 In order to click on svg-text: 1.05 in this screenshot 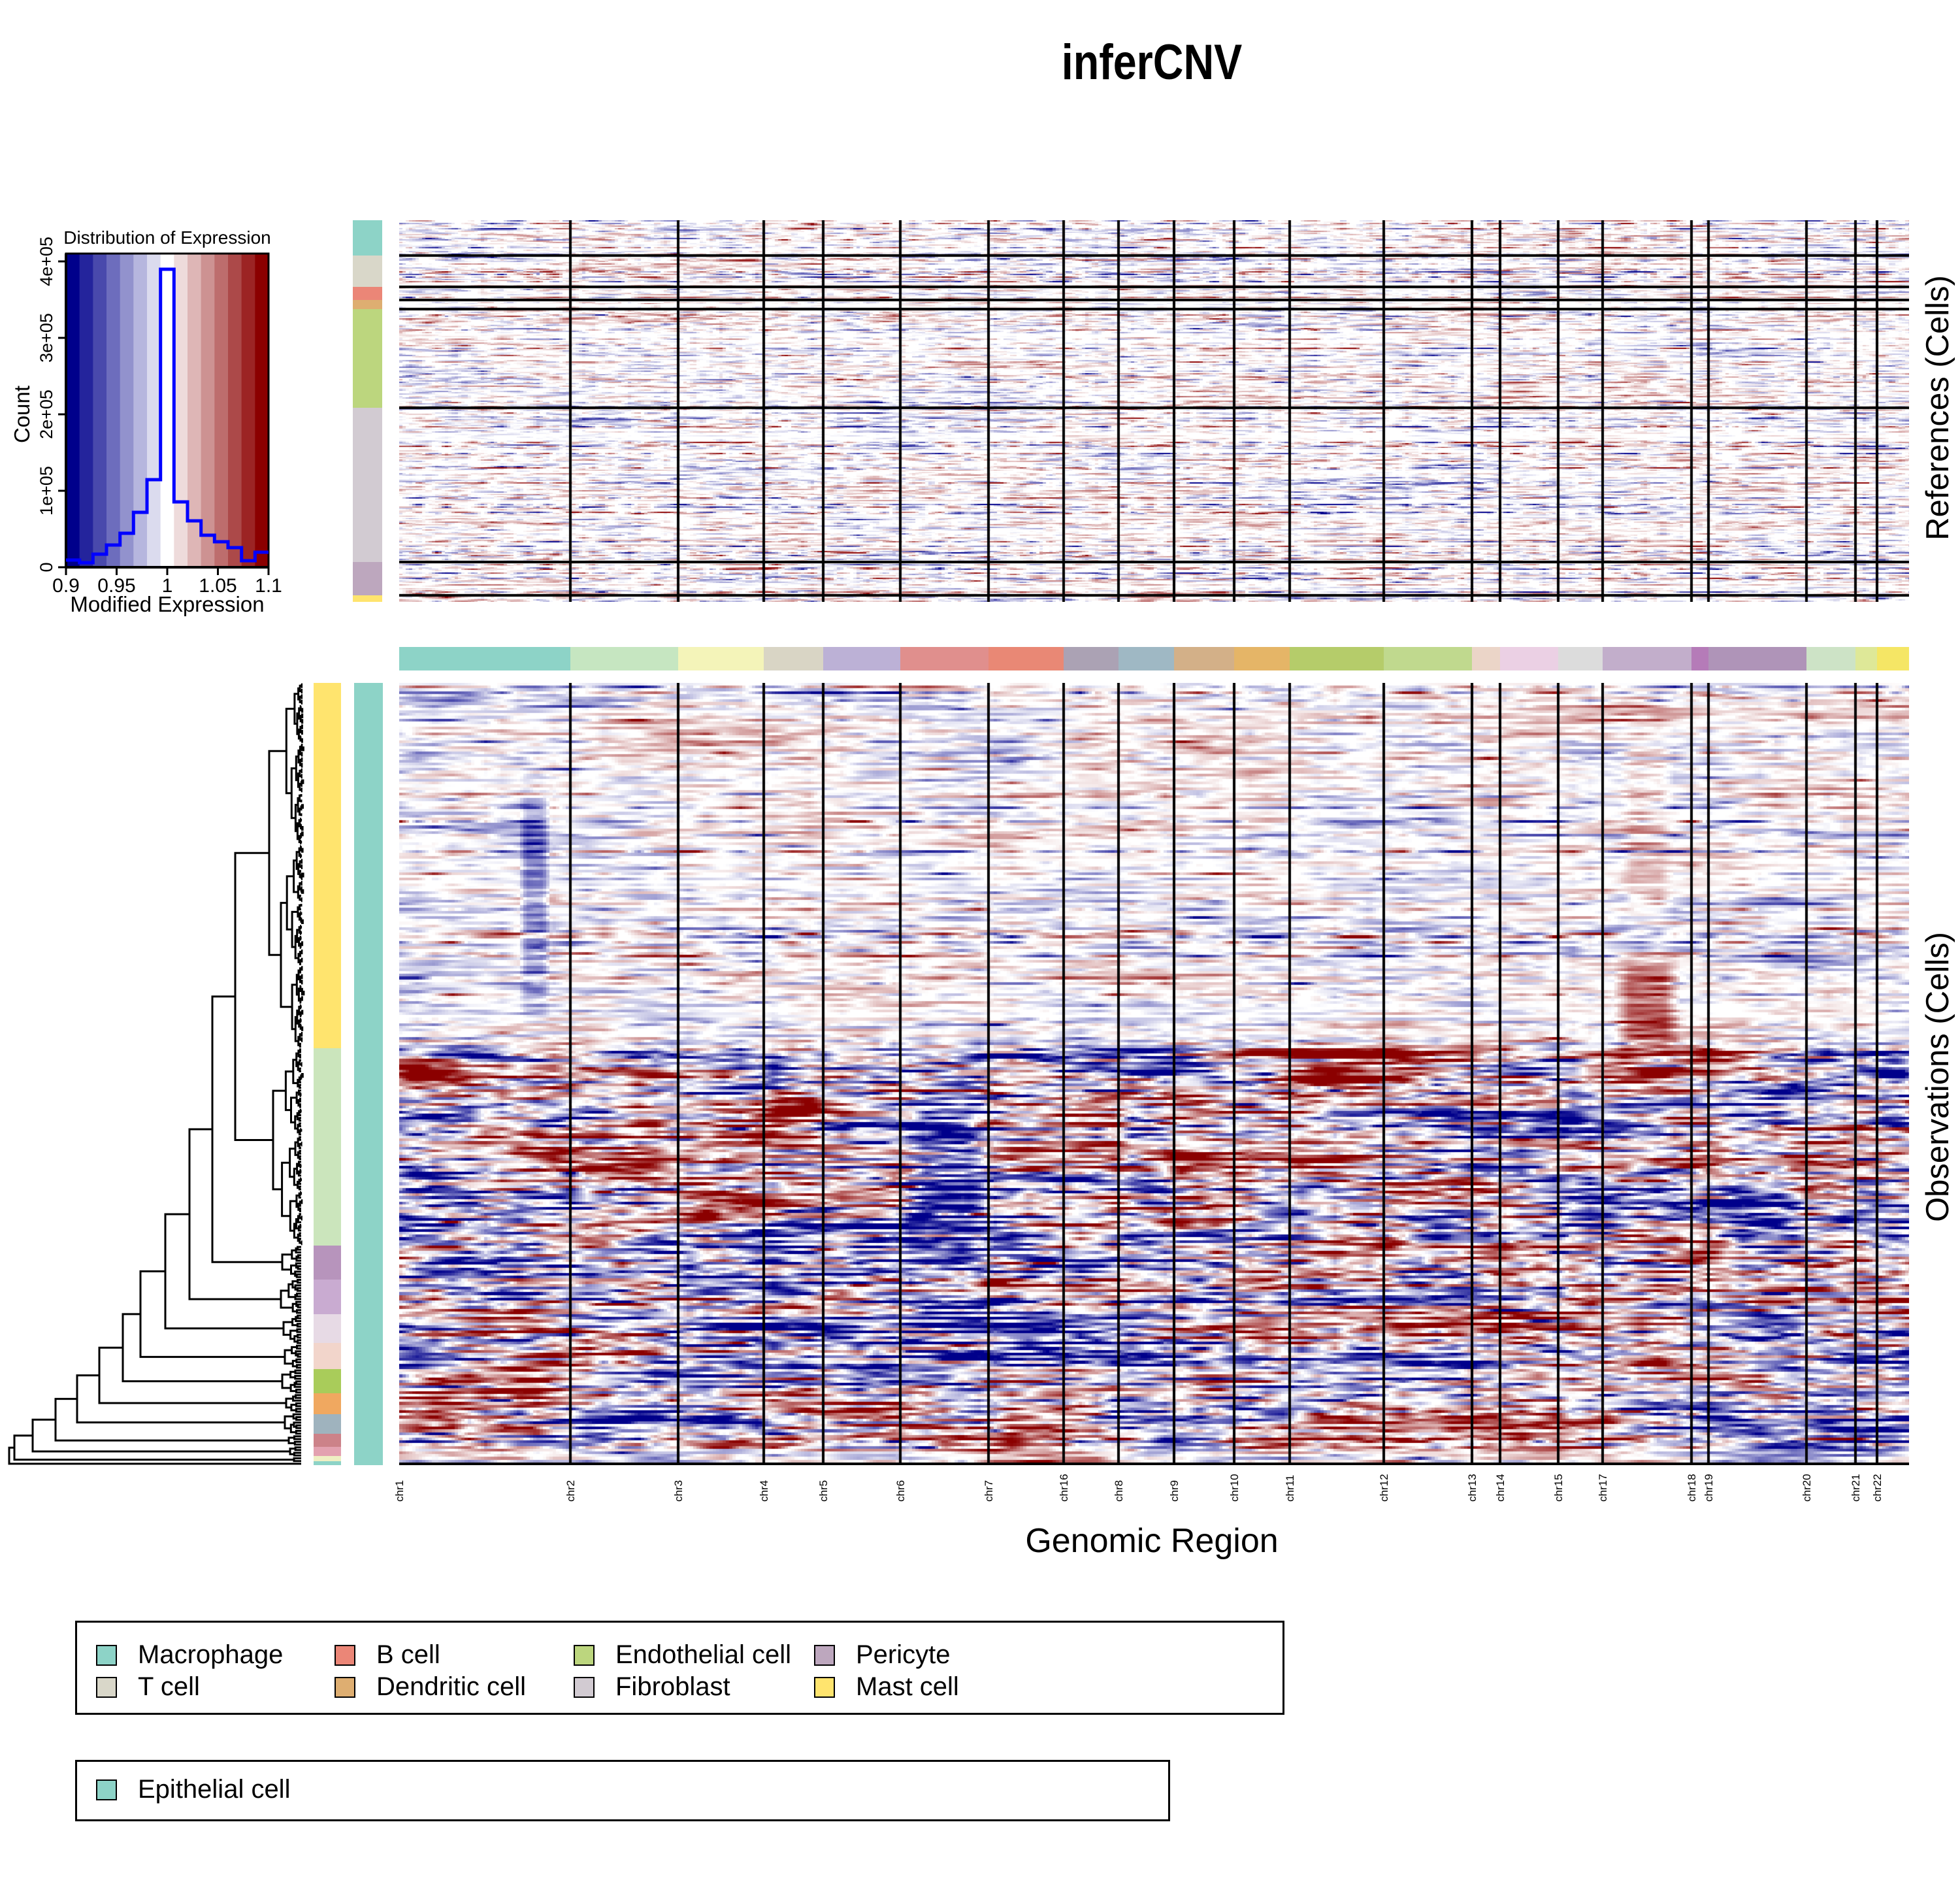, I will do `click(218, 586)`.